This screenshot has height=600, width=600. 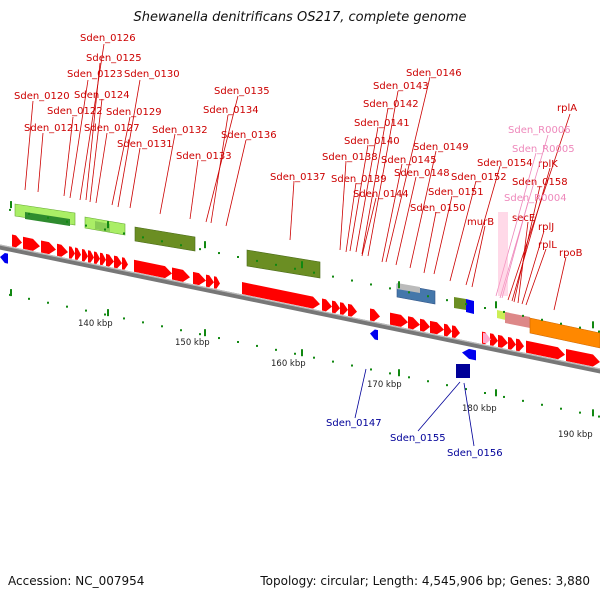 I want to click on gene-label-group: Sden_0135, so click(x=237, y=154).